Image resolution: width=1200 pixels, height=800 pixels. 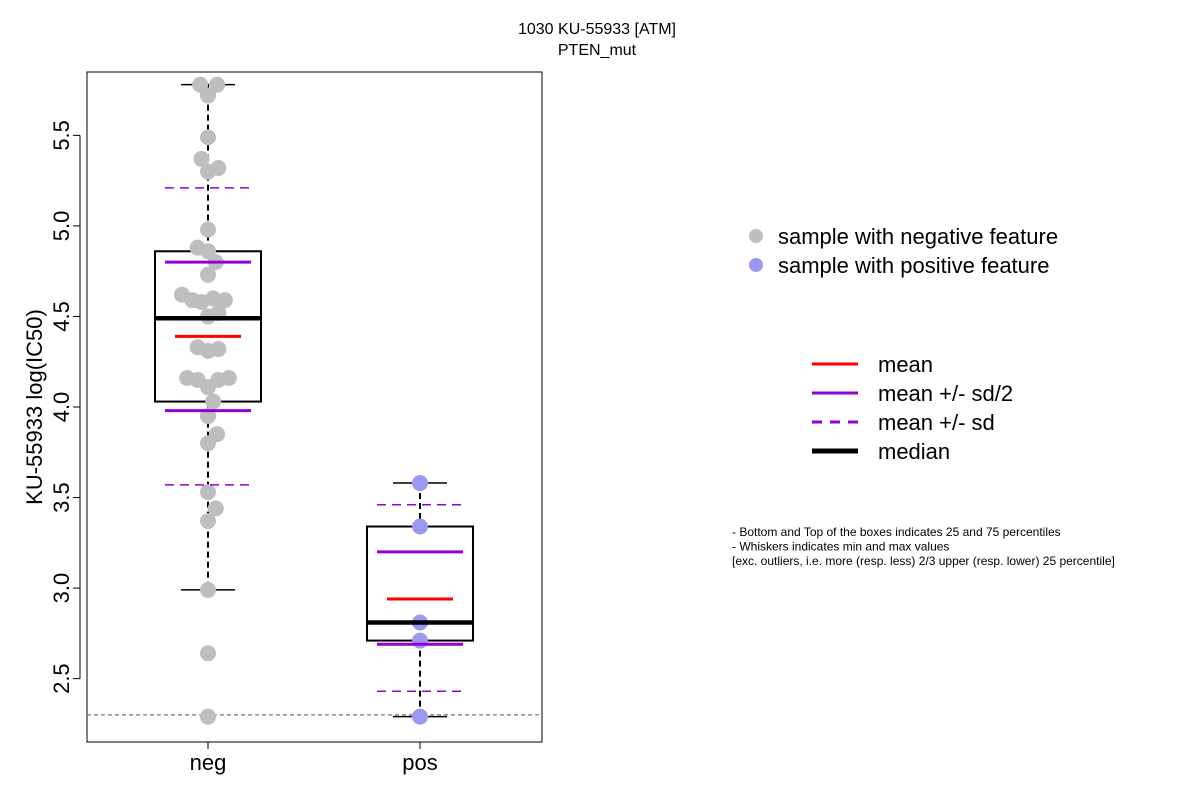 What do you see at coordinates (597, 29) in the screenshot?
I see `chart-title: 1030 KU-55933 [ATM]` at bounding box center [597, 29].